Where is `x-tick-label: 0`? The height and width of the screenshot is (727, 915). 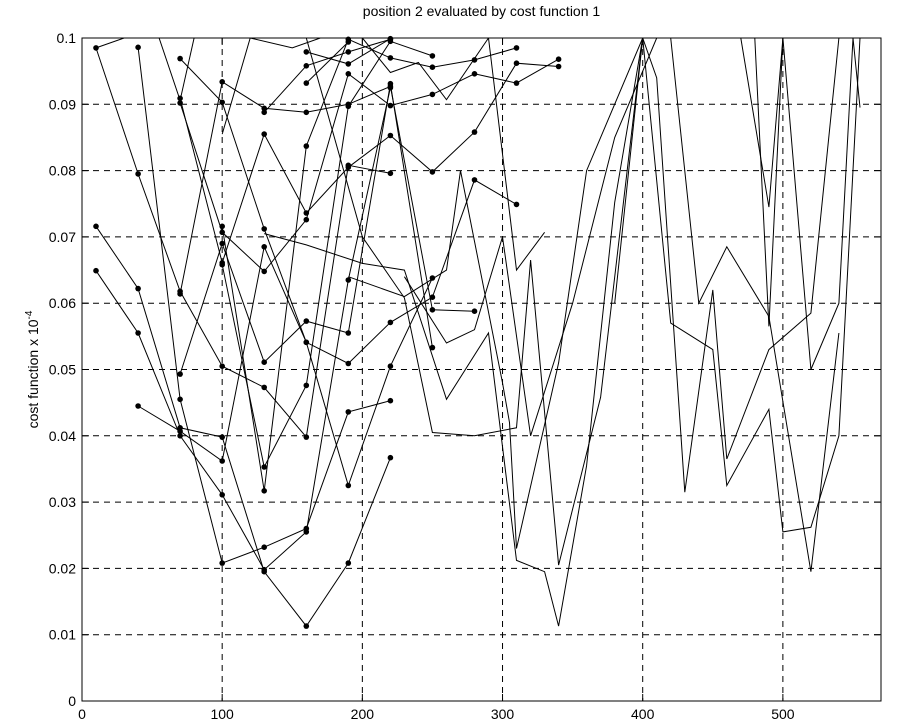 x-tick-label: 0 is located at coordinates (82, 714).